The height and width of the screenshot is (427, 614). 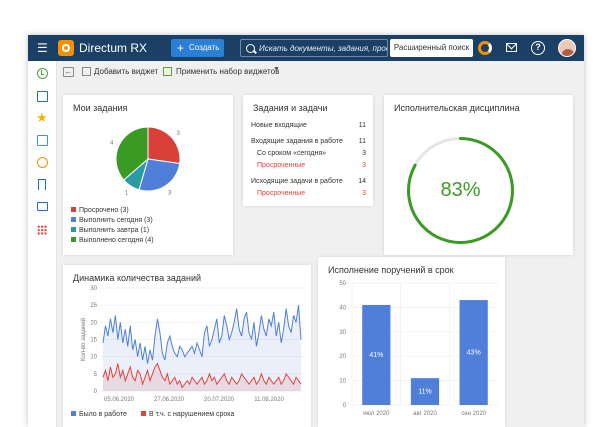 What do you see at coordinates (100, 210) in the screenshot?
I see `legend-item: Просрочено (3)` at bounding box center [100, 210].